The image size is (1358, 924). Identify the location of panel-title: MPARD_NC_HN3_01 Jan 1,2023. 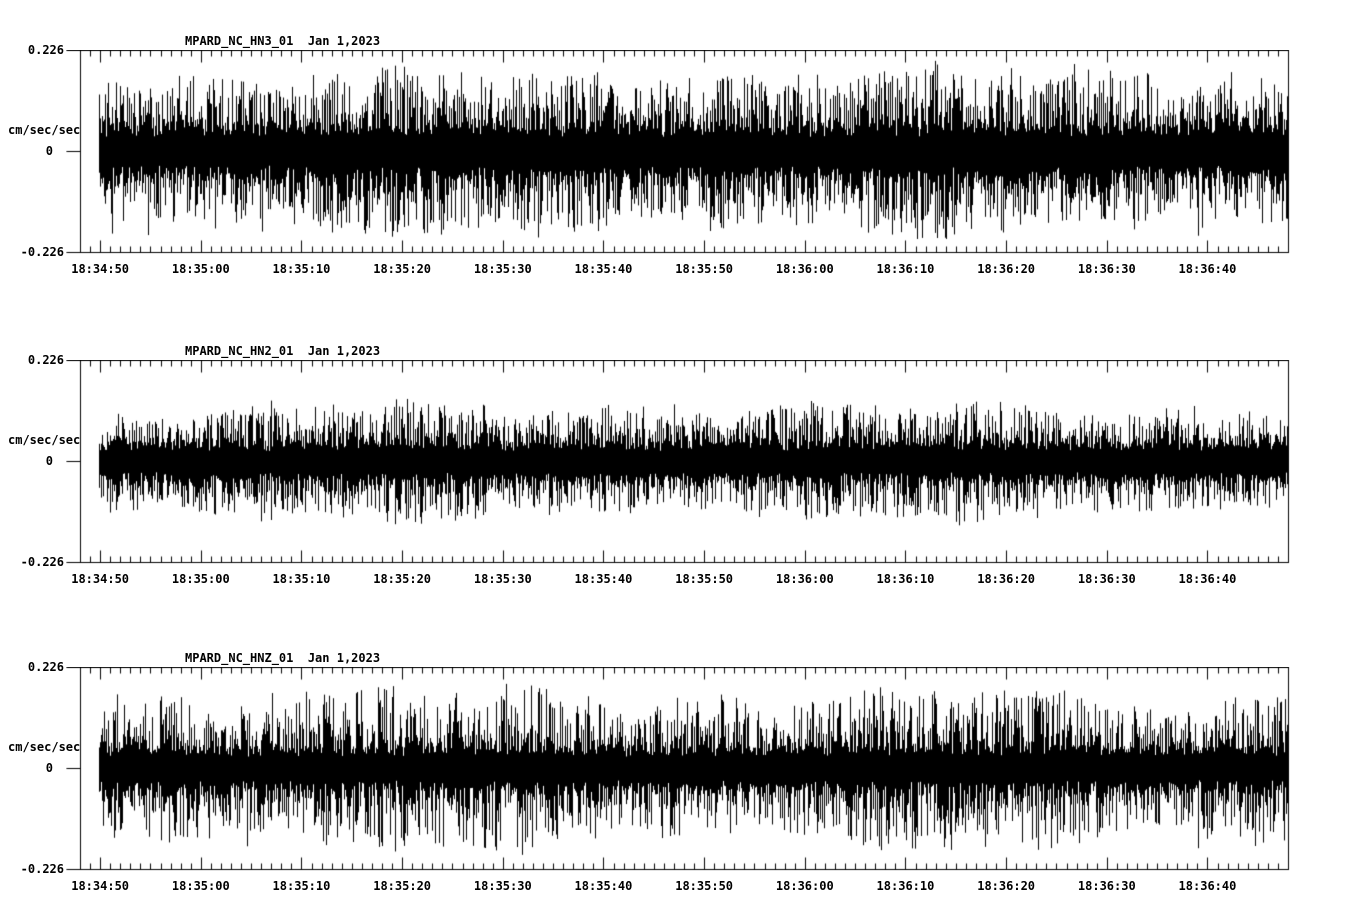
(283, 41).